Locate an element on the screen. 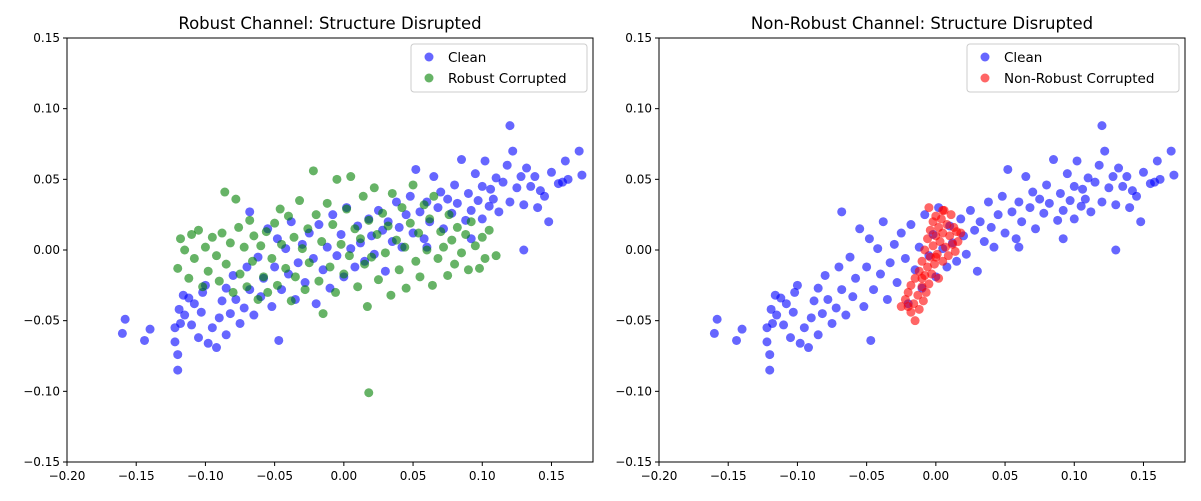  series-non-robust-corrupted is located at coordinates (931, 264).